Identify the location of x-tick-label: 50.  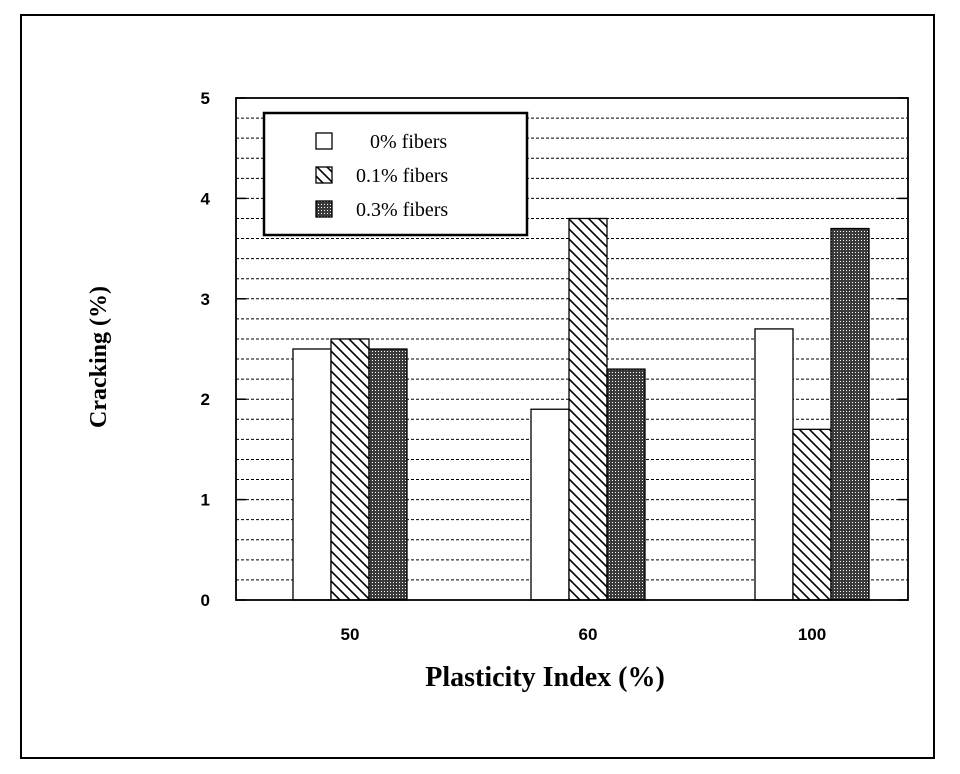
(350, 634).